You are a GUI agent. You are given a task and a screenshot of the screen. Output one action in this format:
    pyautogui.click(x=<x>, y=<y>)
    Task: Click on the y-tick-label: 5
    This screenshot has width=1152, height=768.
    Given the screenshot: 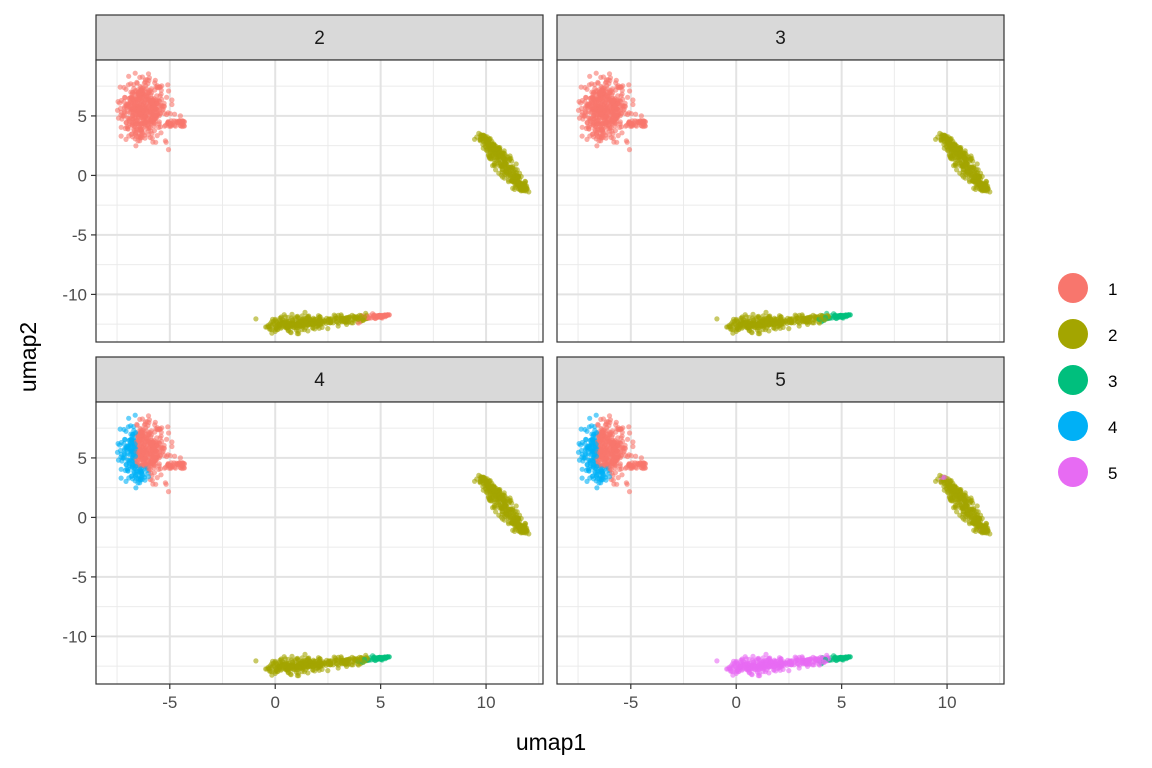 What is the action you would take?
    pyautogui.click(x=82, y=116)
    